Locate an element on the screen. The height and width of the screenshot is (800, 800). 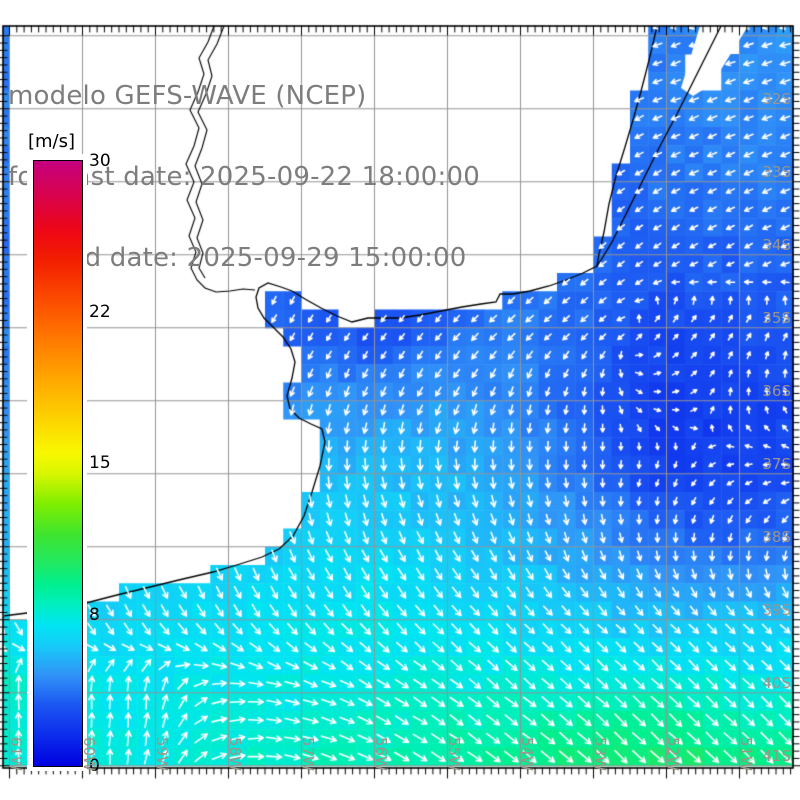
colorbar-tick-8: 8 is located at coordinates (94, 615).